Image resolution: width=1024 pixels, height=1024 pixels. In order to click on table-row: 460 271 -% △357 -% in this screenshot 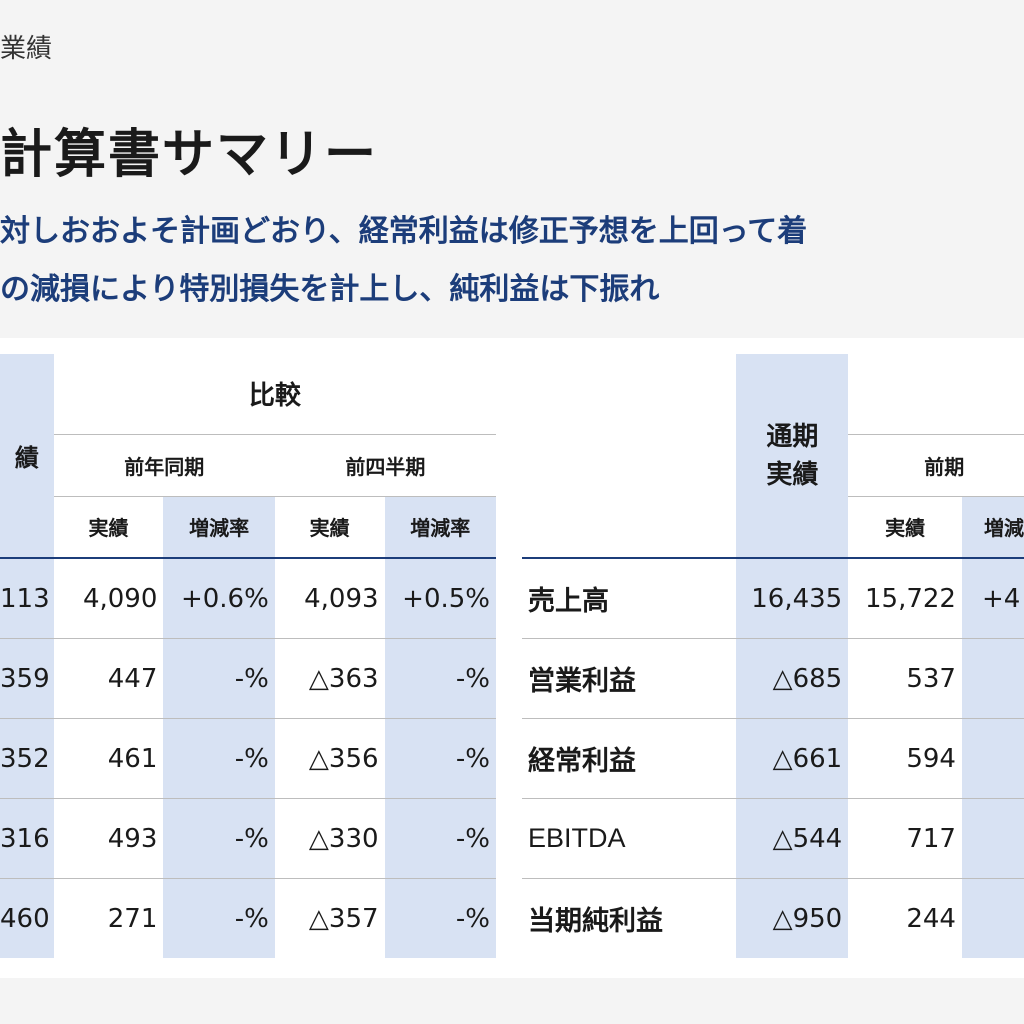, I will do `click(248, 918)`.